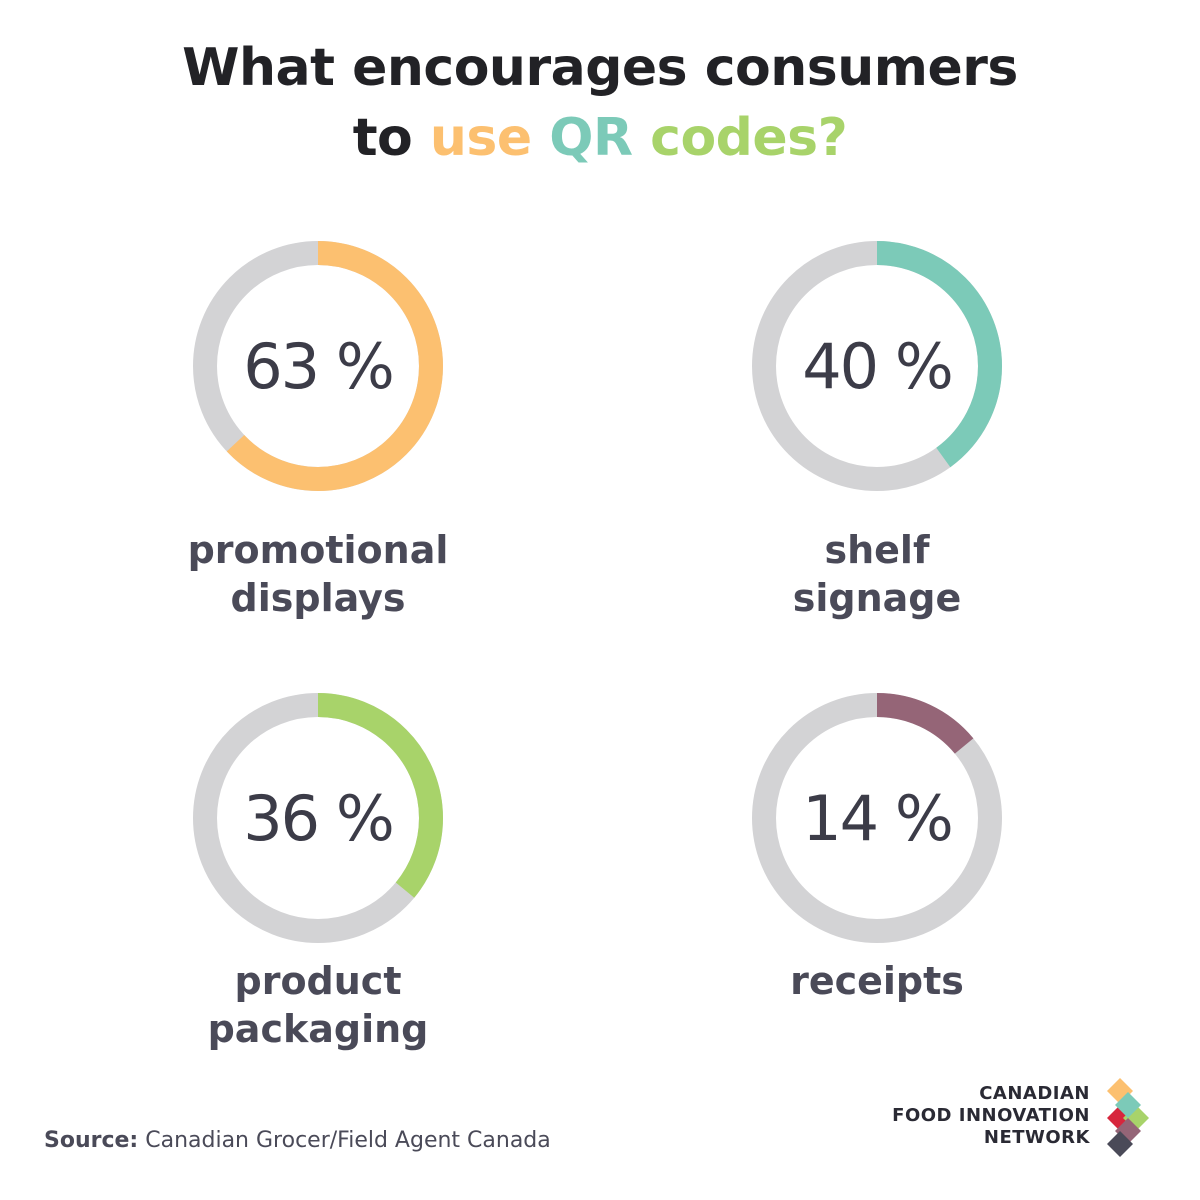 The height and width of the screenshot is (1200, 1200). I want to click on category-label-line: displays, so click(318, 598).